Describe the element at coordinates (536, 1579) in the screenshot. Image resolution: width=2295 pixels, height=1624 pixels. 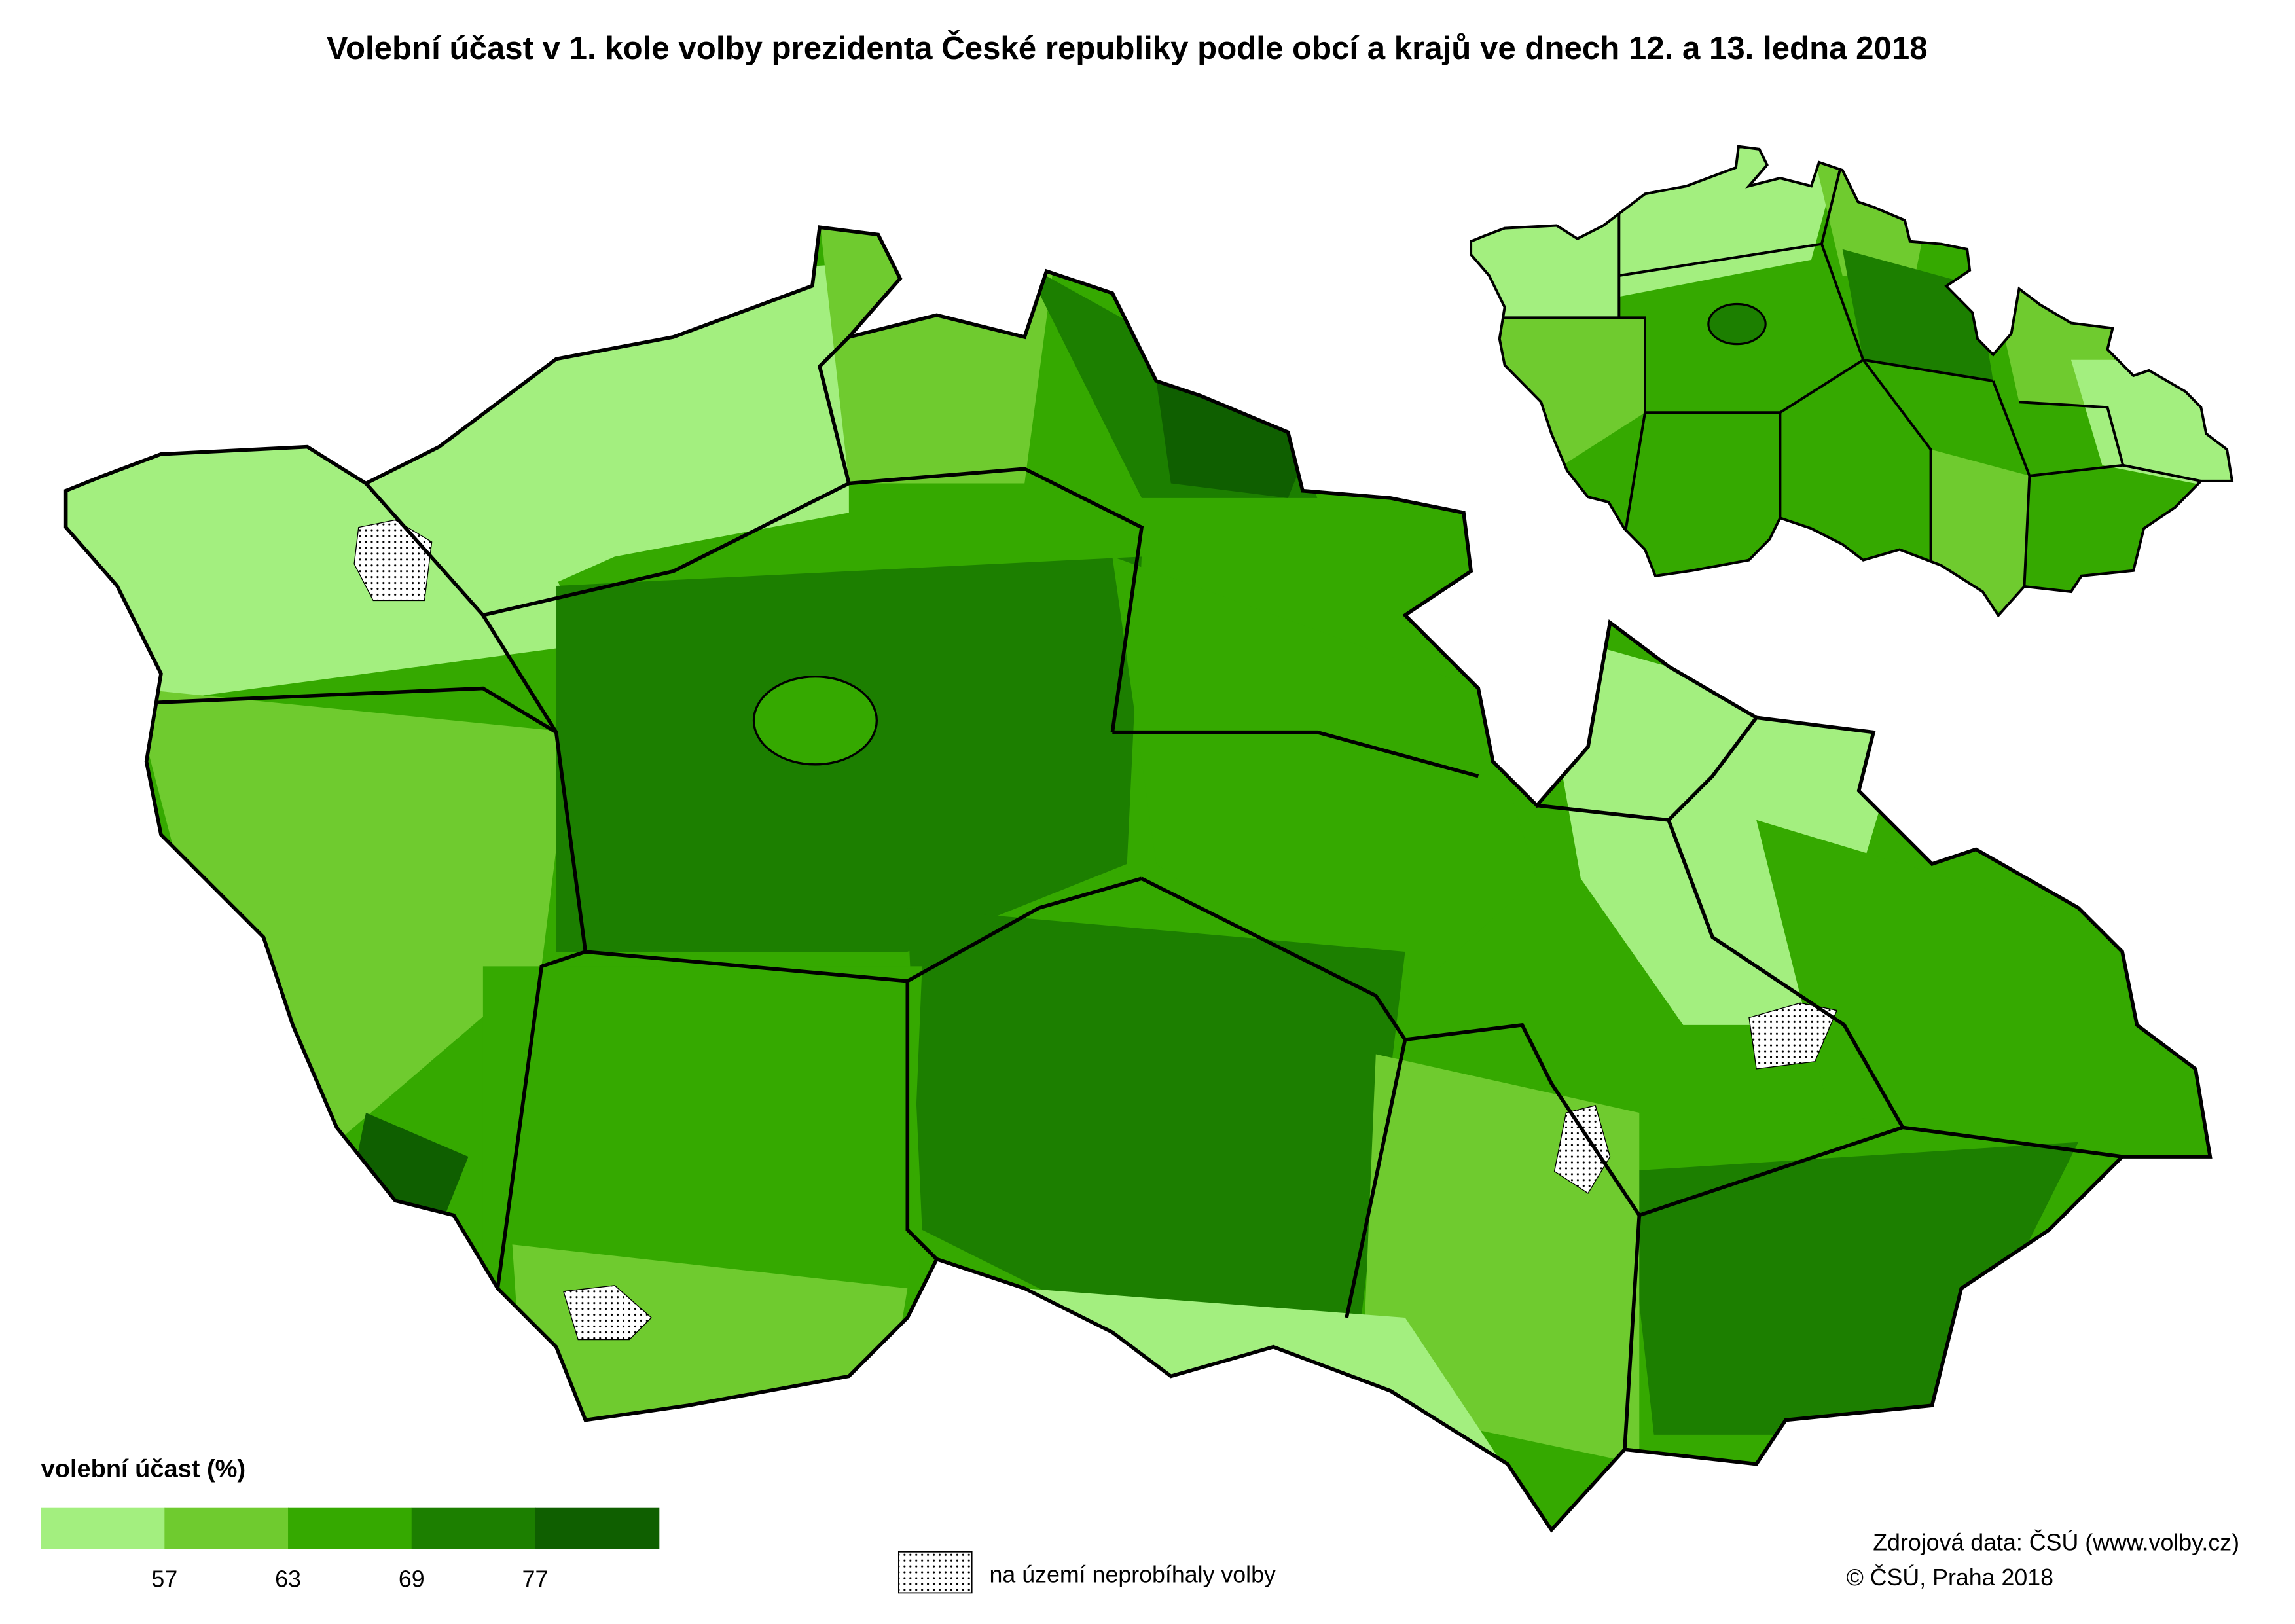
I see `legend-break-label: 77` at that location.